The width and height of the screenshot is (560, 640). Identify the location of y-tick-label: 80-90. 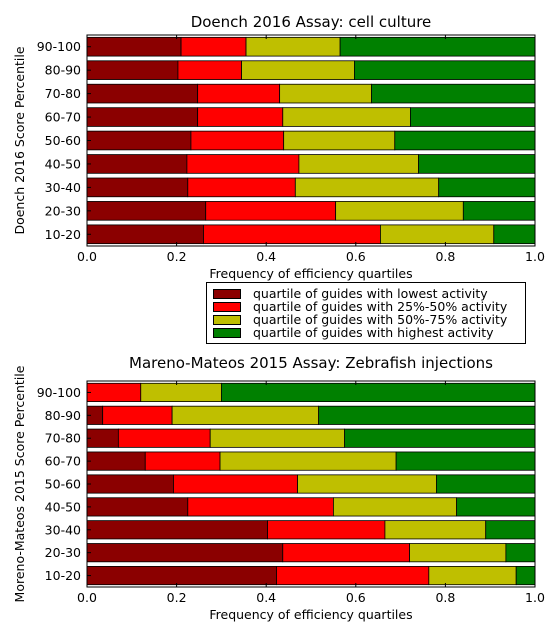
(63, 415).